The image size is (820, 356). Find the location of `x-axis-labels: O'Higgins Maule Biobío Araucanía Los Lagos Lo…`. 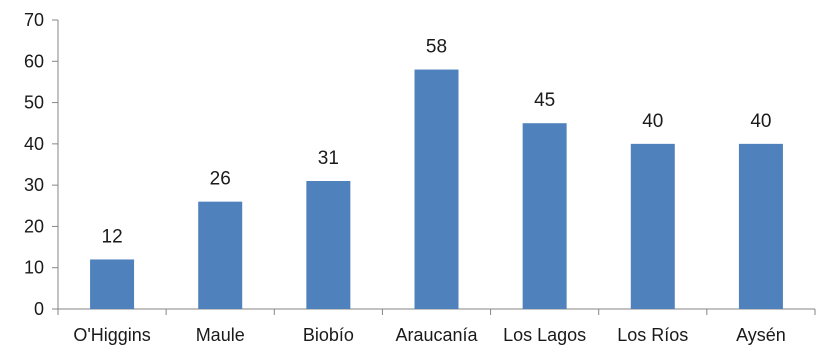

x-axis-labels: O'Higgins Maule Biobío Araucanía Los Lagos Lo… is located at coordinates (429, 335).